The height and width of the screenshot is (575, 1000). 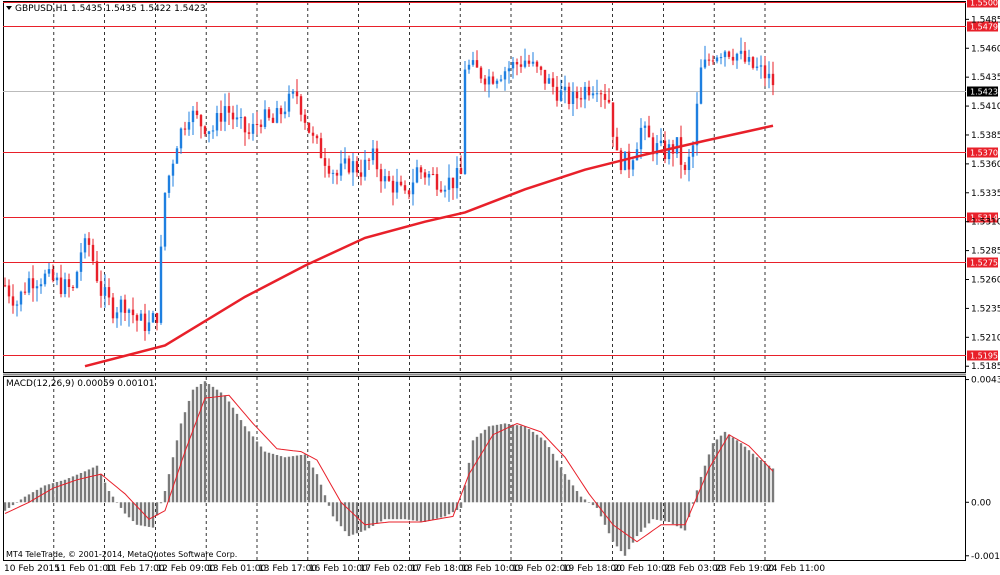 What do you see at coordinates (287, 569) in the screenshot?
I see `time-tick-label: 13 Feb 17:00` at bounding box center [287, 569].